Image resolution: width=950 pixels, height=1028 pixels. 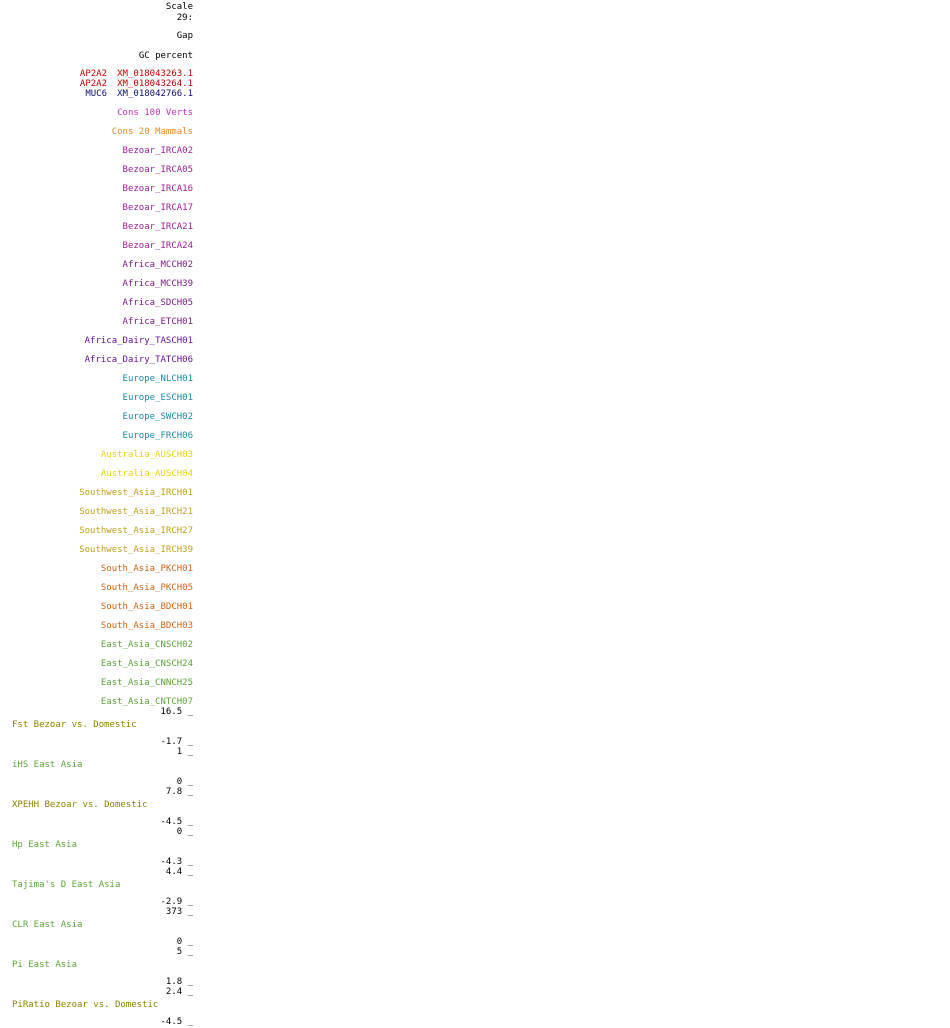 What do you see at coordinates (179, 912) in the screenshot?
I see `track-max-value: 373 _` at bounding box center [179, 912].